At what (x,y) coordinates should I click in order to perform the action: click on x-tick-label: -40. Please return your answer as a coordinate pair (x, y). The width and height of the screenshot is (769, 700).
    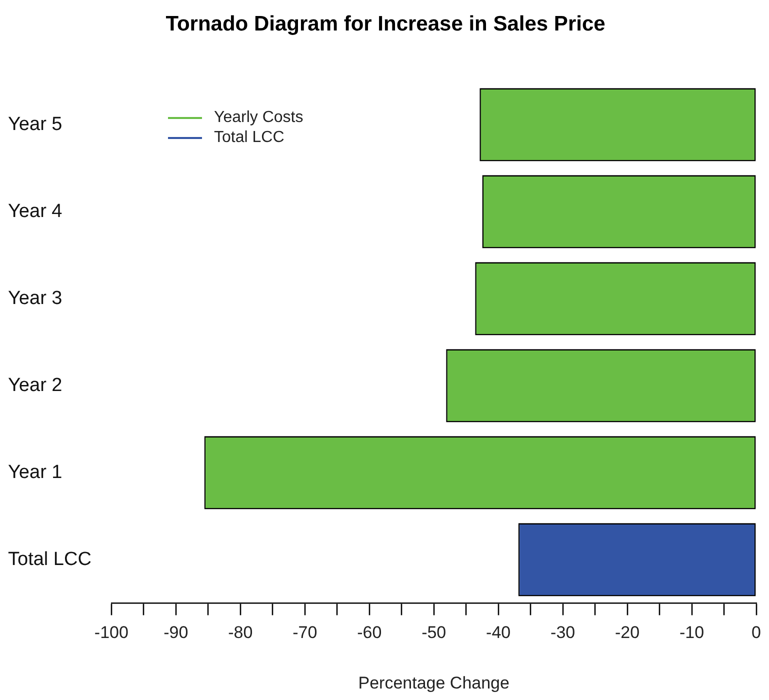
    Looking at the image, I should click on (498, 632).